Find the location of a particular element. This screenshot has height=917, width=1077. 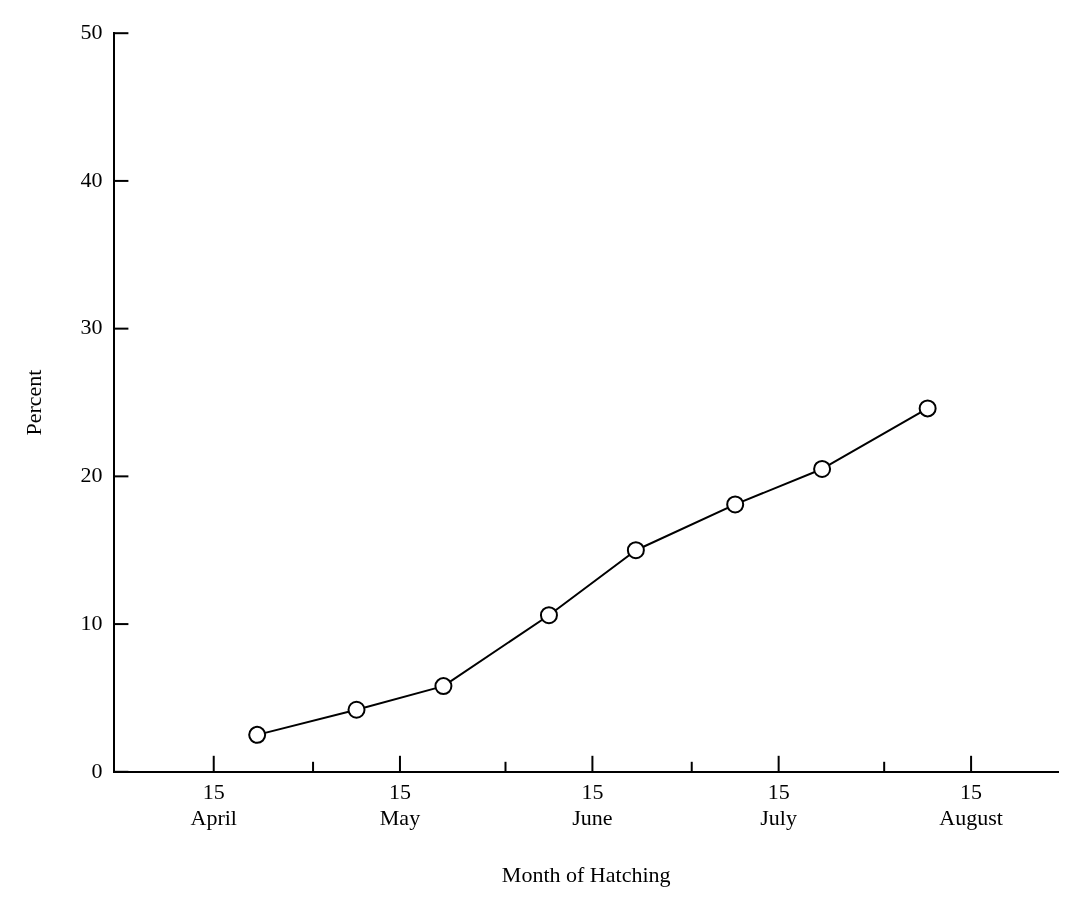

x-axis-title: Month of Hatching is located at coordinates (586, 874).